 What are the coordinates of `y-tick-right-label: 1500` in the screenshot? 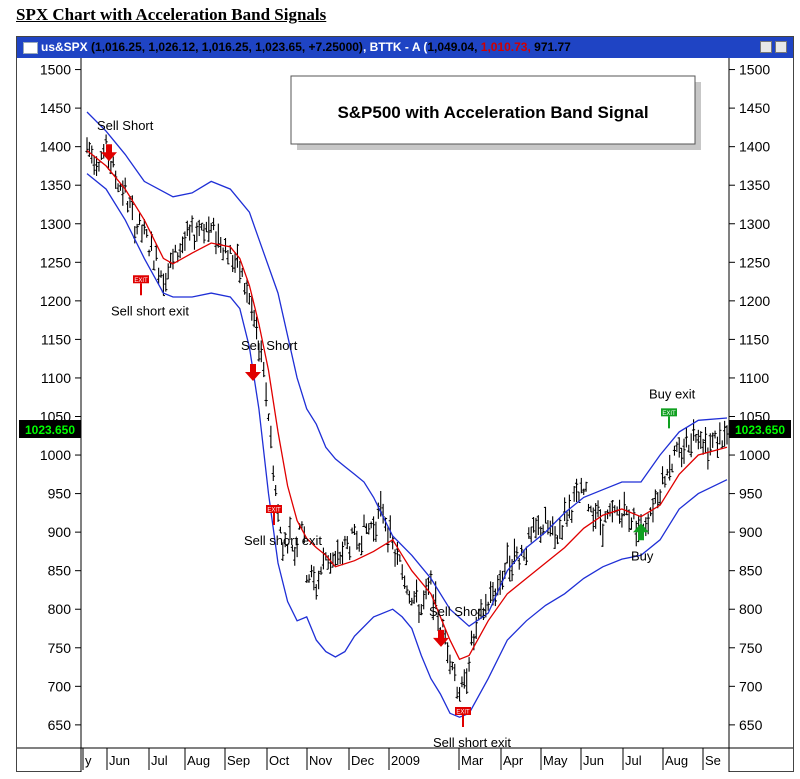 It's located at (754, 70).